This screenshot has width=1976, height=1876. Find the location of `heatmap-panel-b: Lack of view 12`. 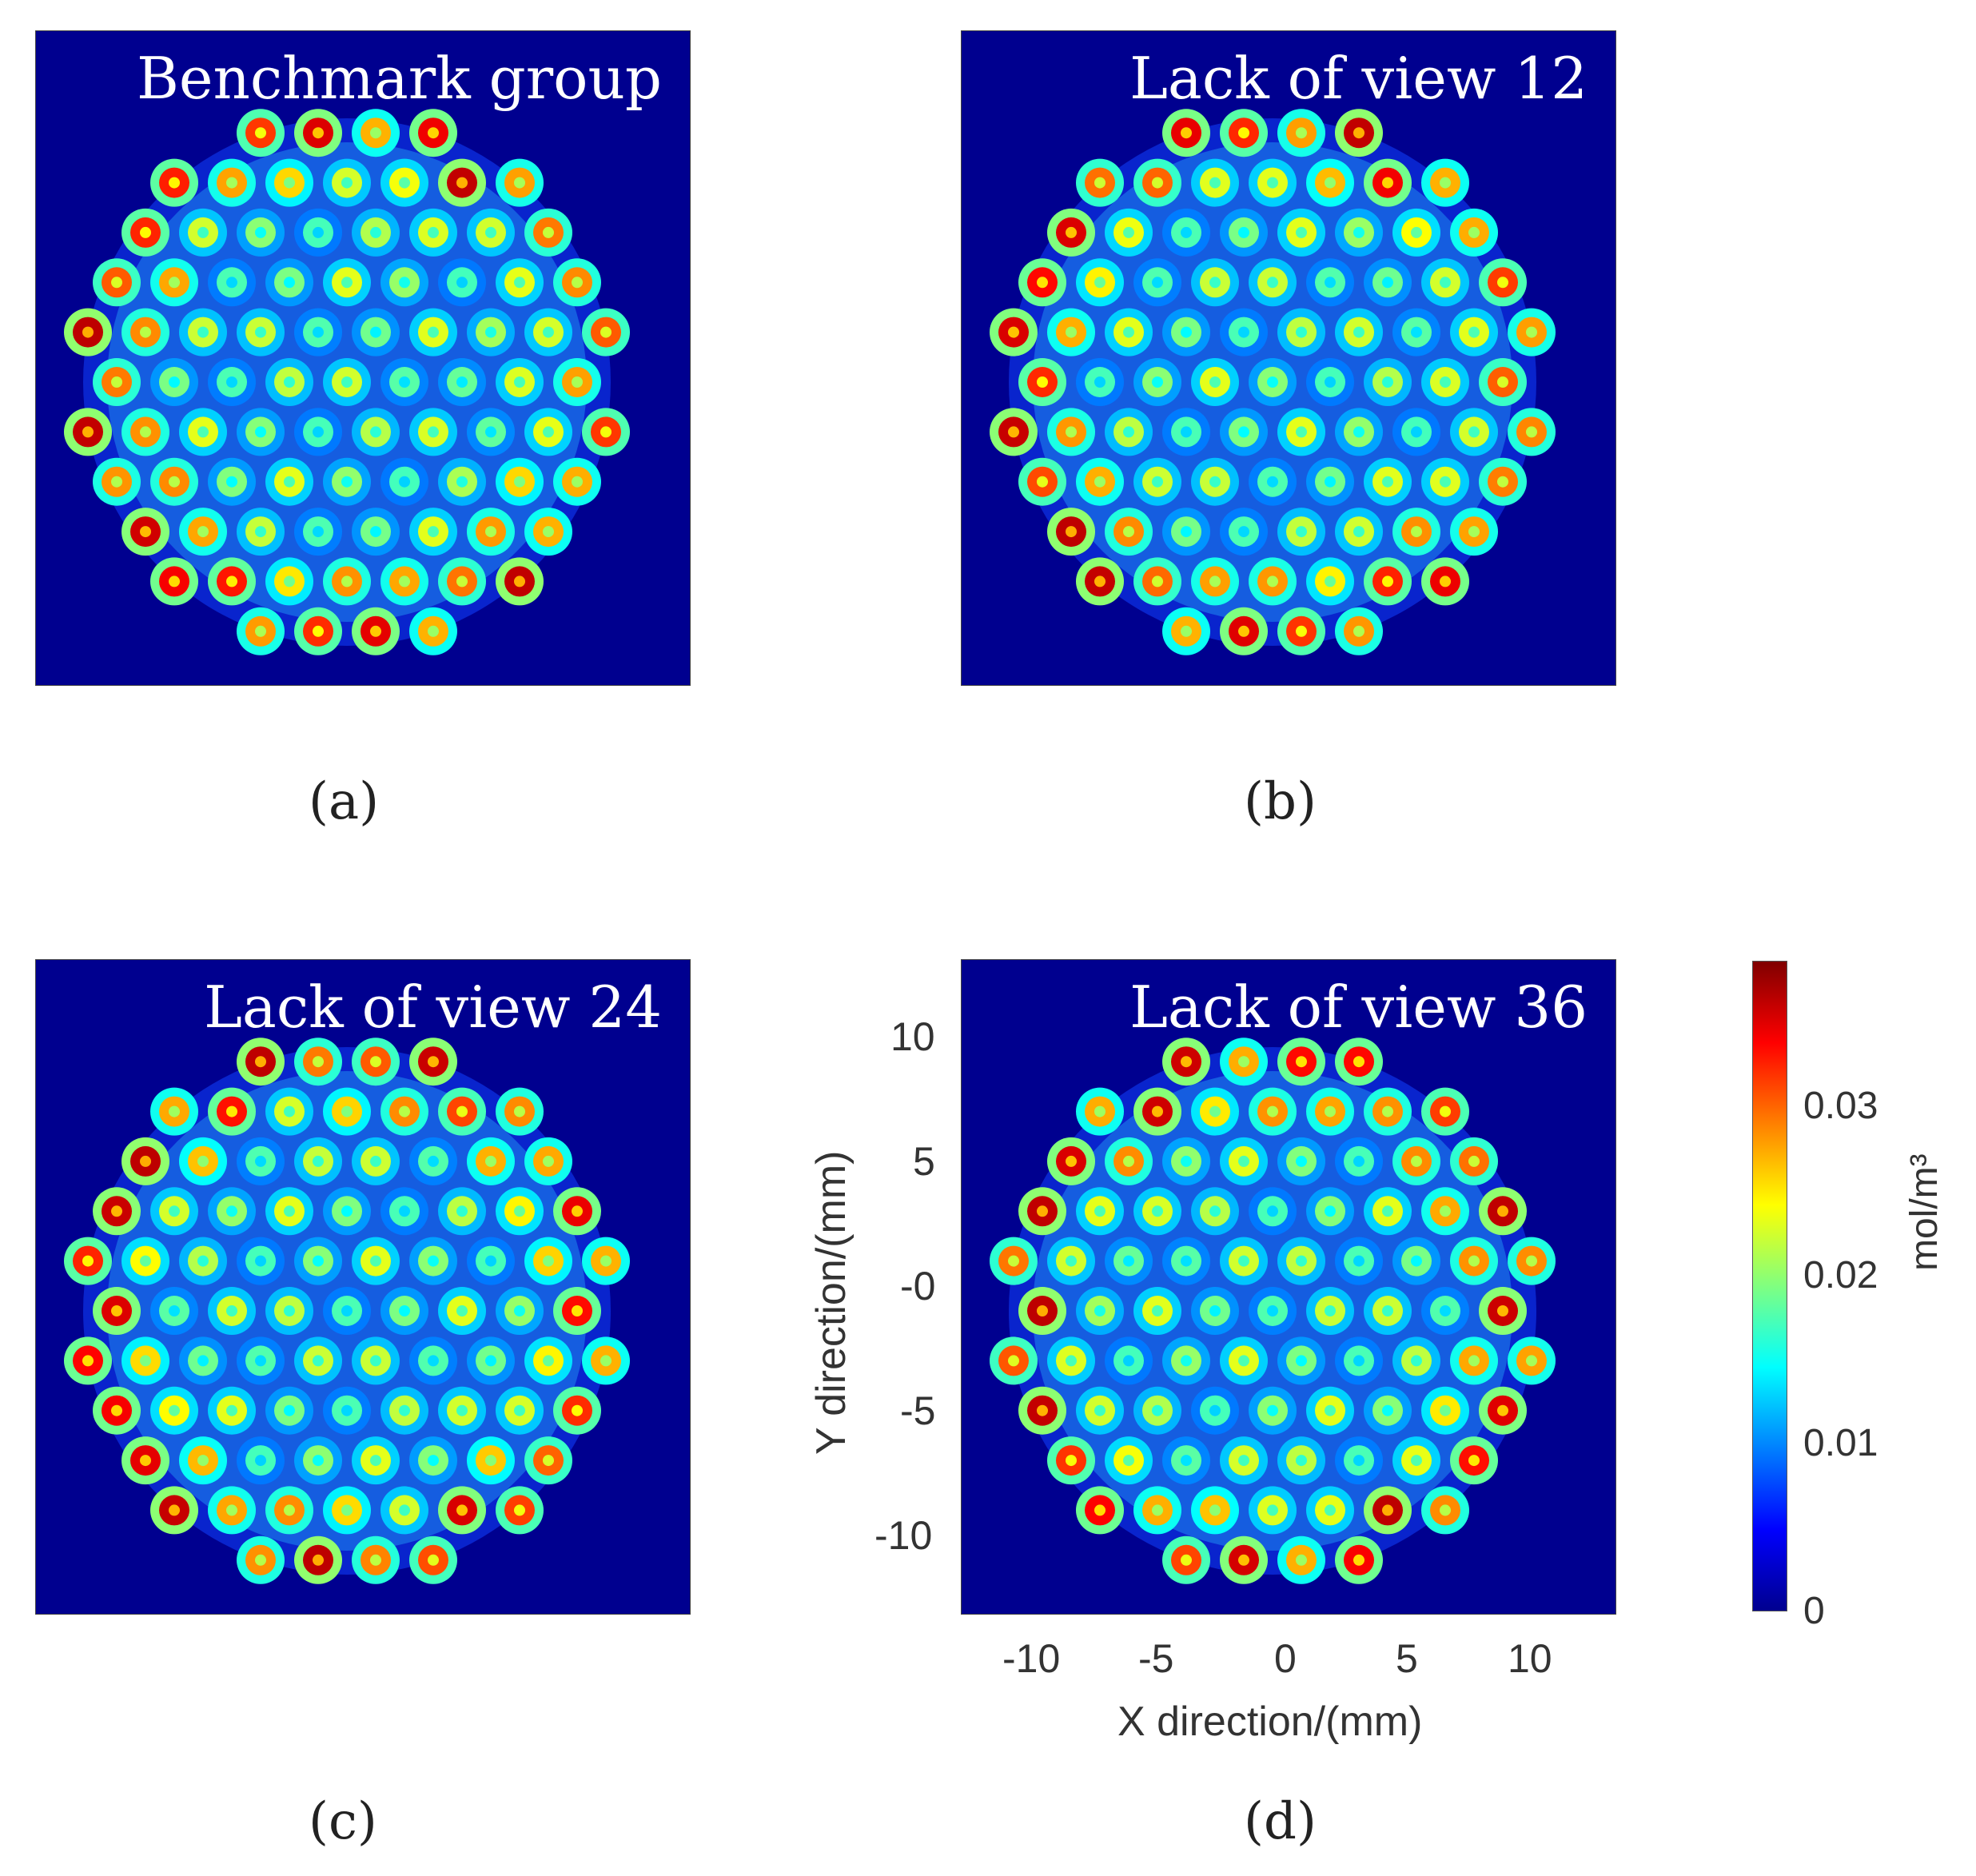

heatmap-panel-b: Lack of view 12 is located at coordinates (1288, 358).